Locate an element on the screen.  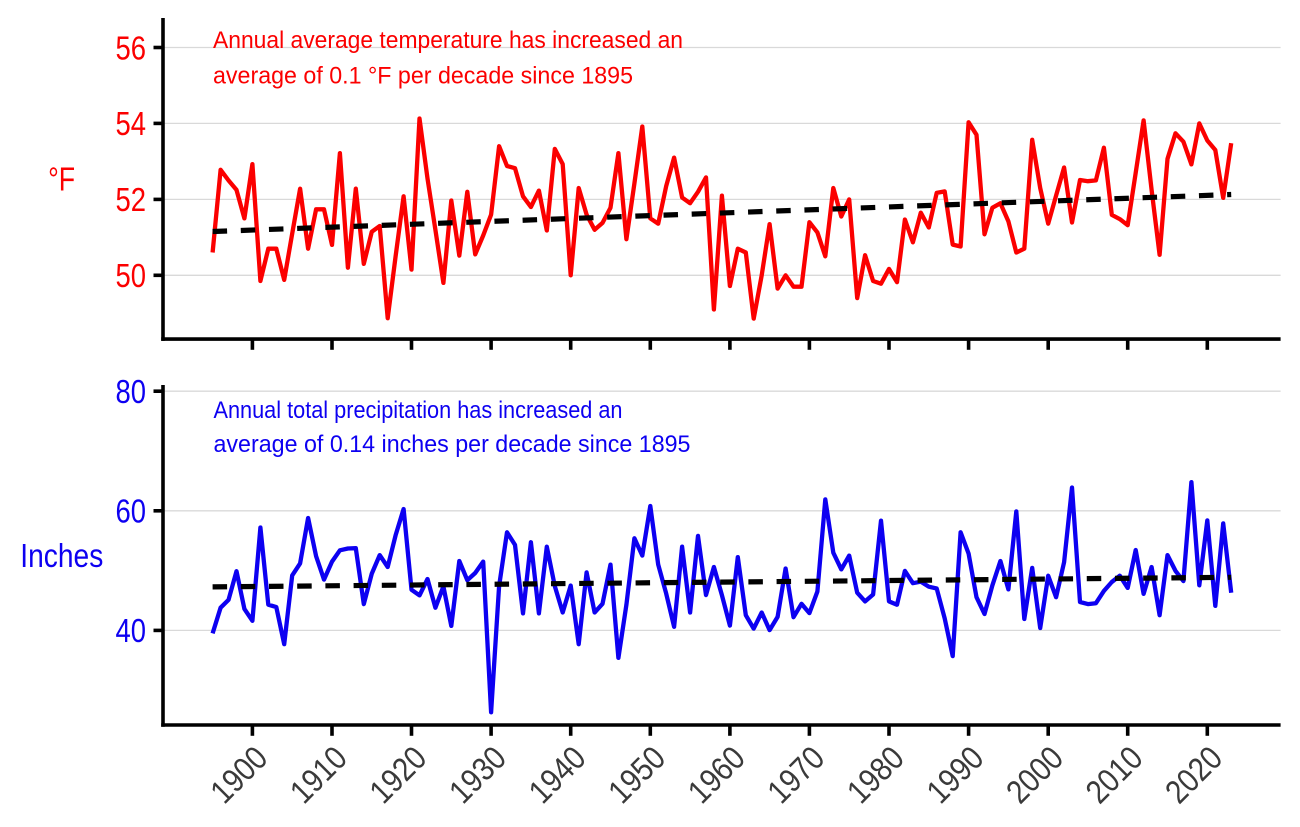
svg-text: 54 is located at coordinates (131, 123).